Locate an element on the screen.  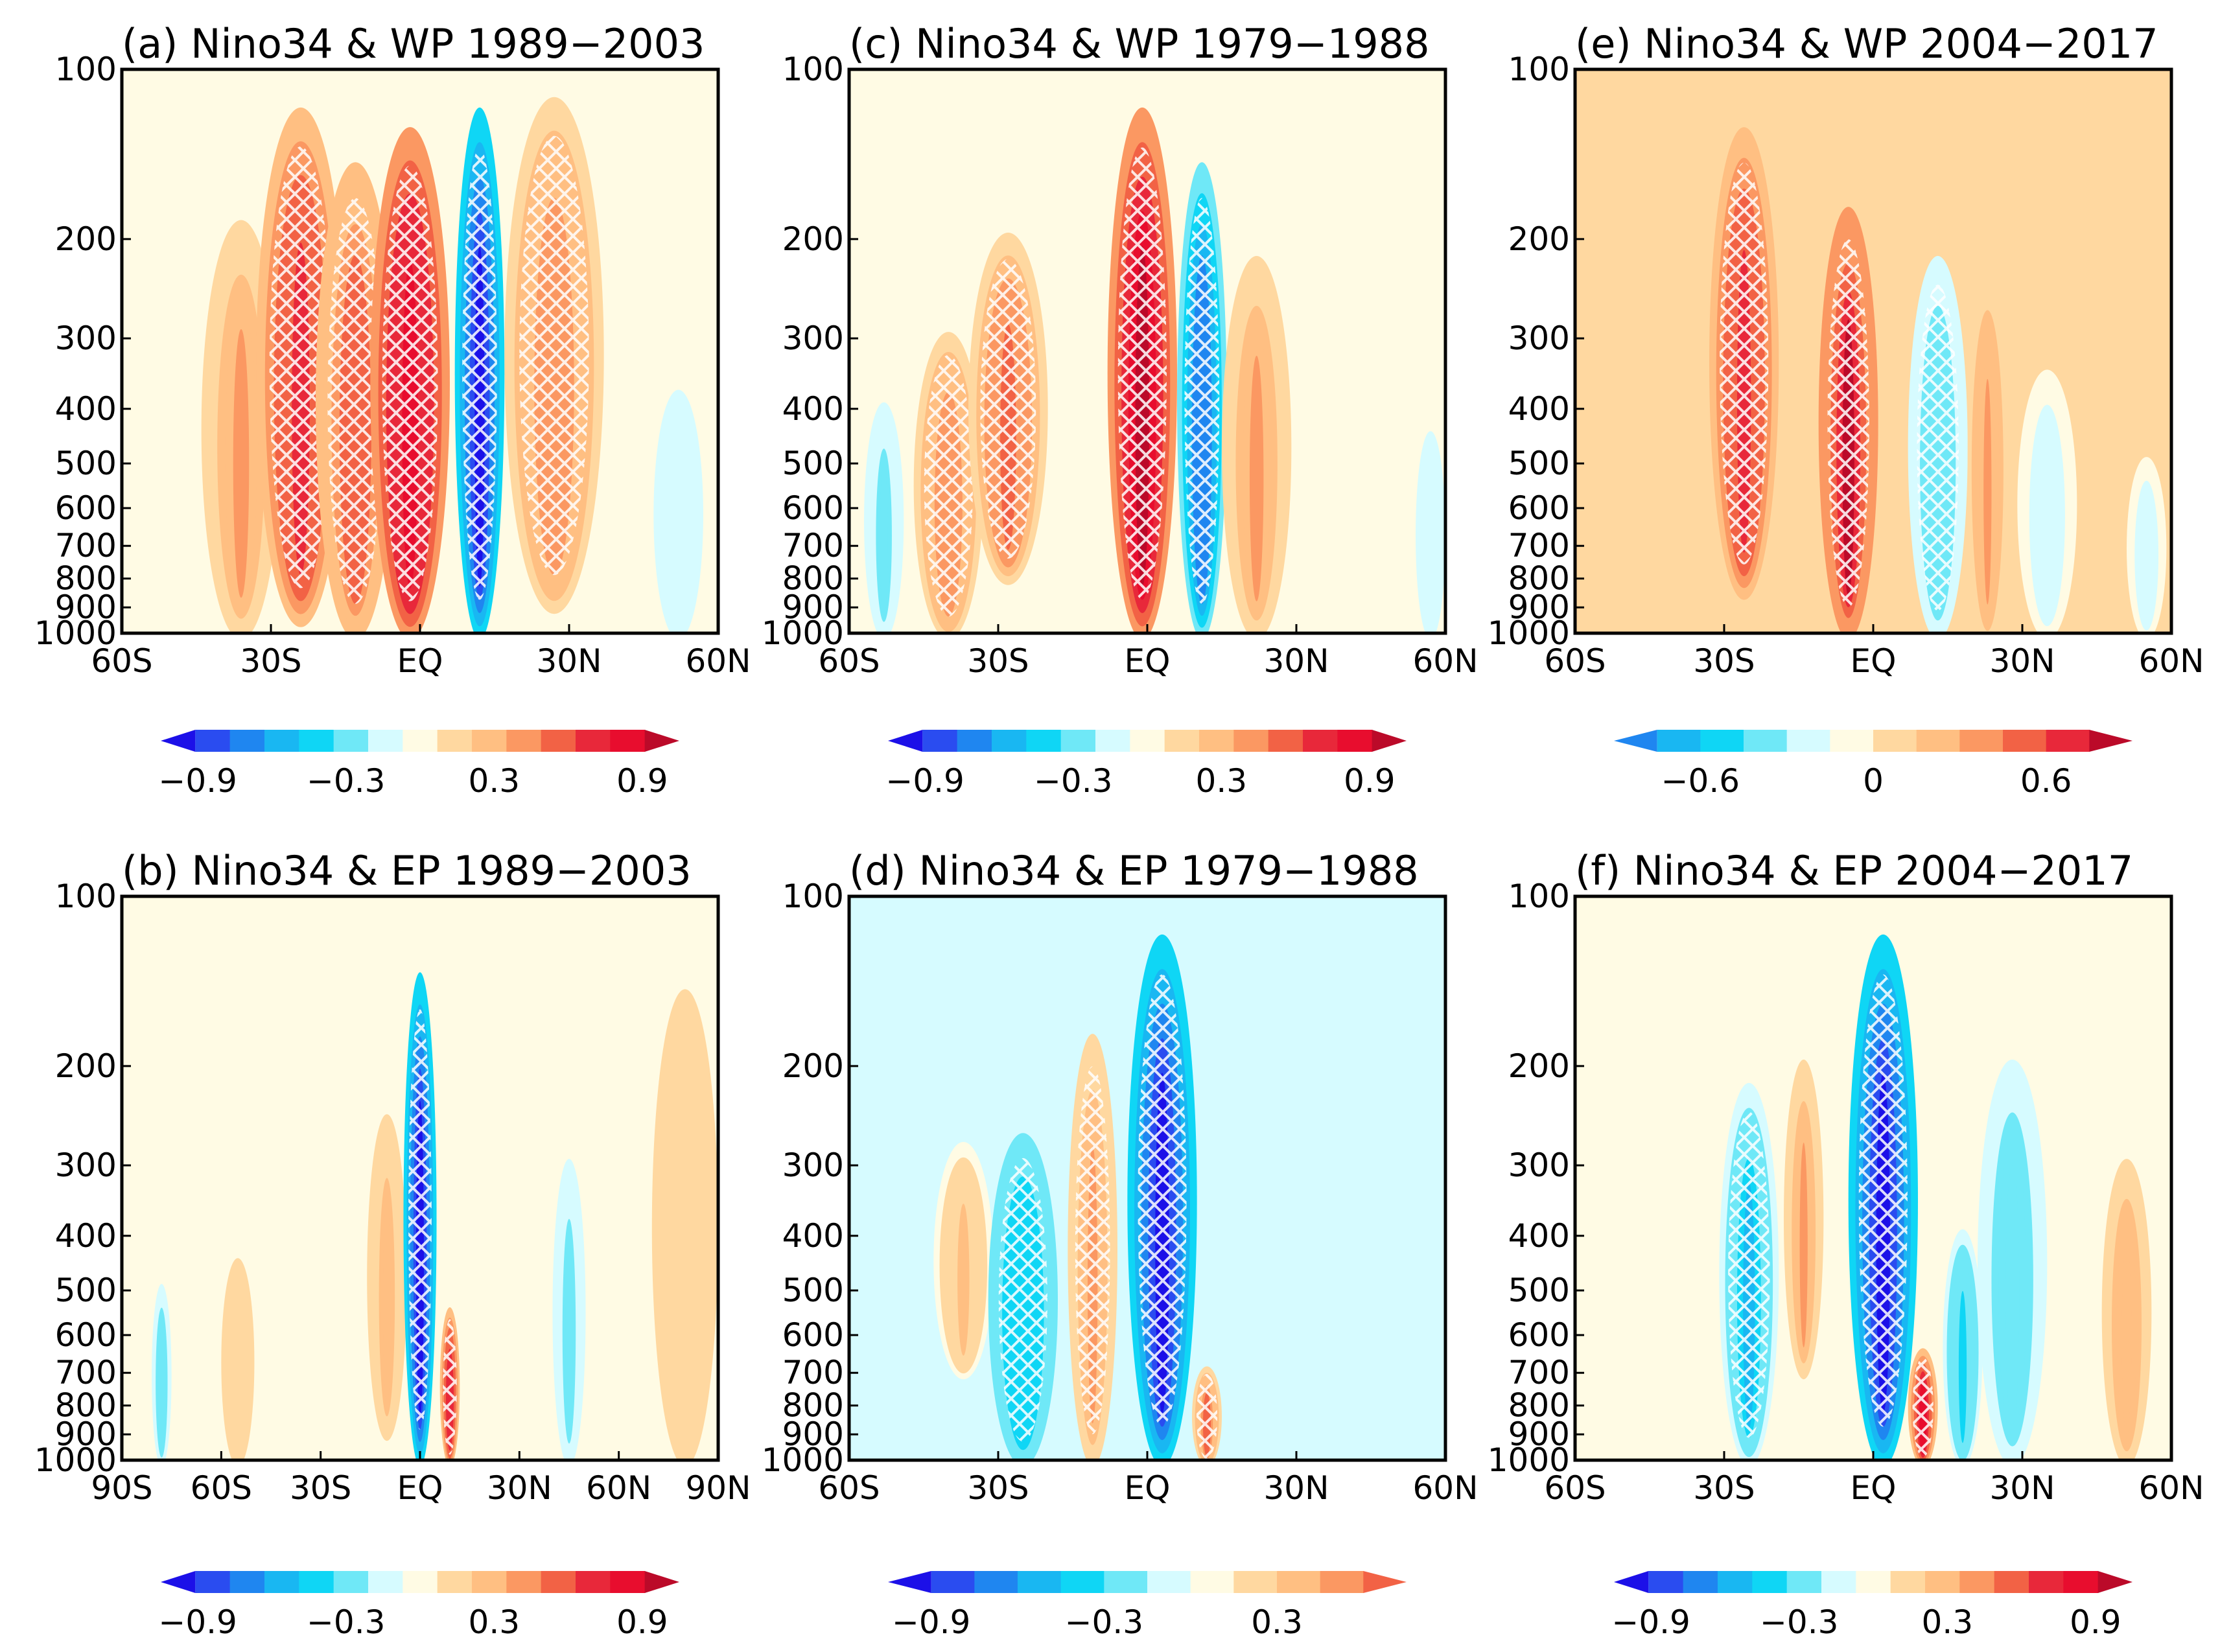
colorbar: −0.9 −0.3 0.3 0.9 is located at coordinates (418, 765).